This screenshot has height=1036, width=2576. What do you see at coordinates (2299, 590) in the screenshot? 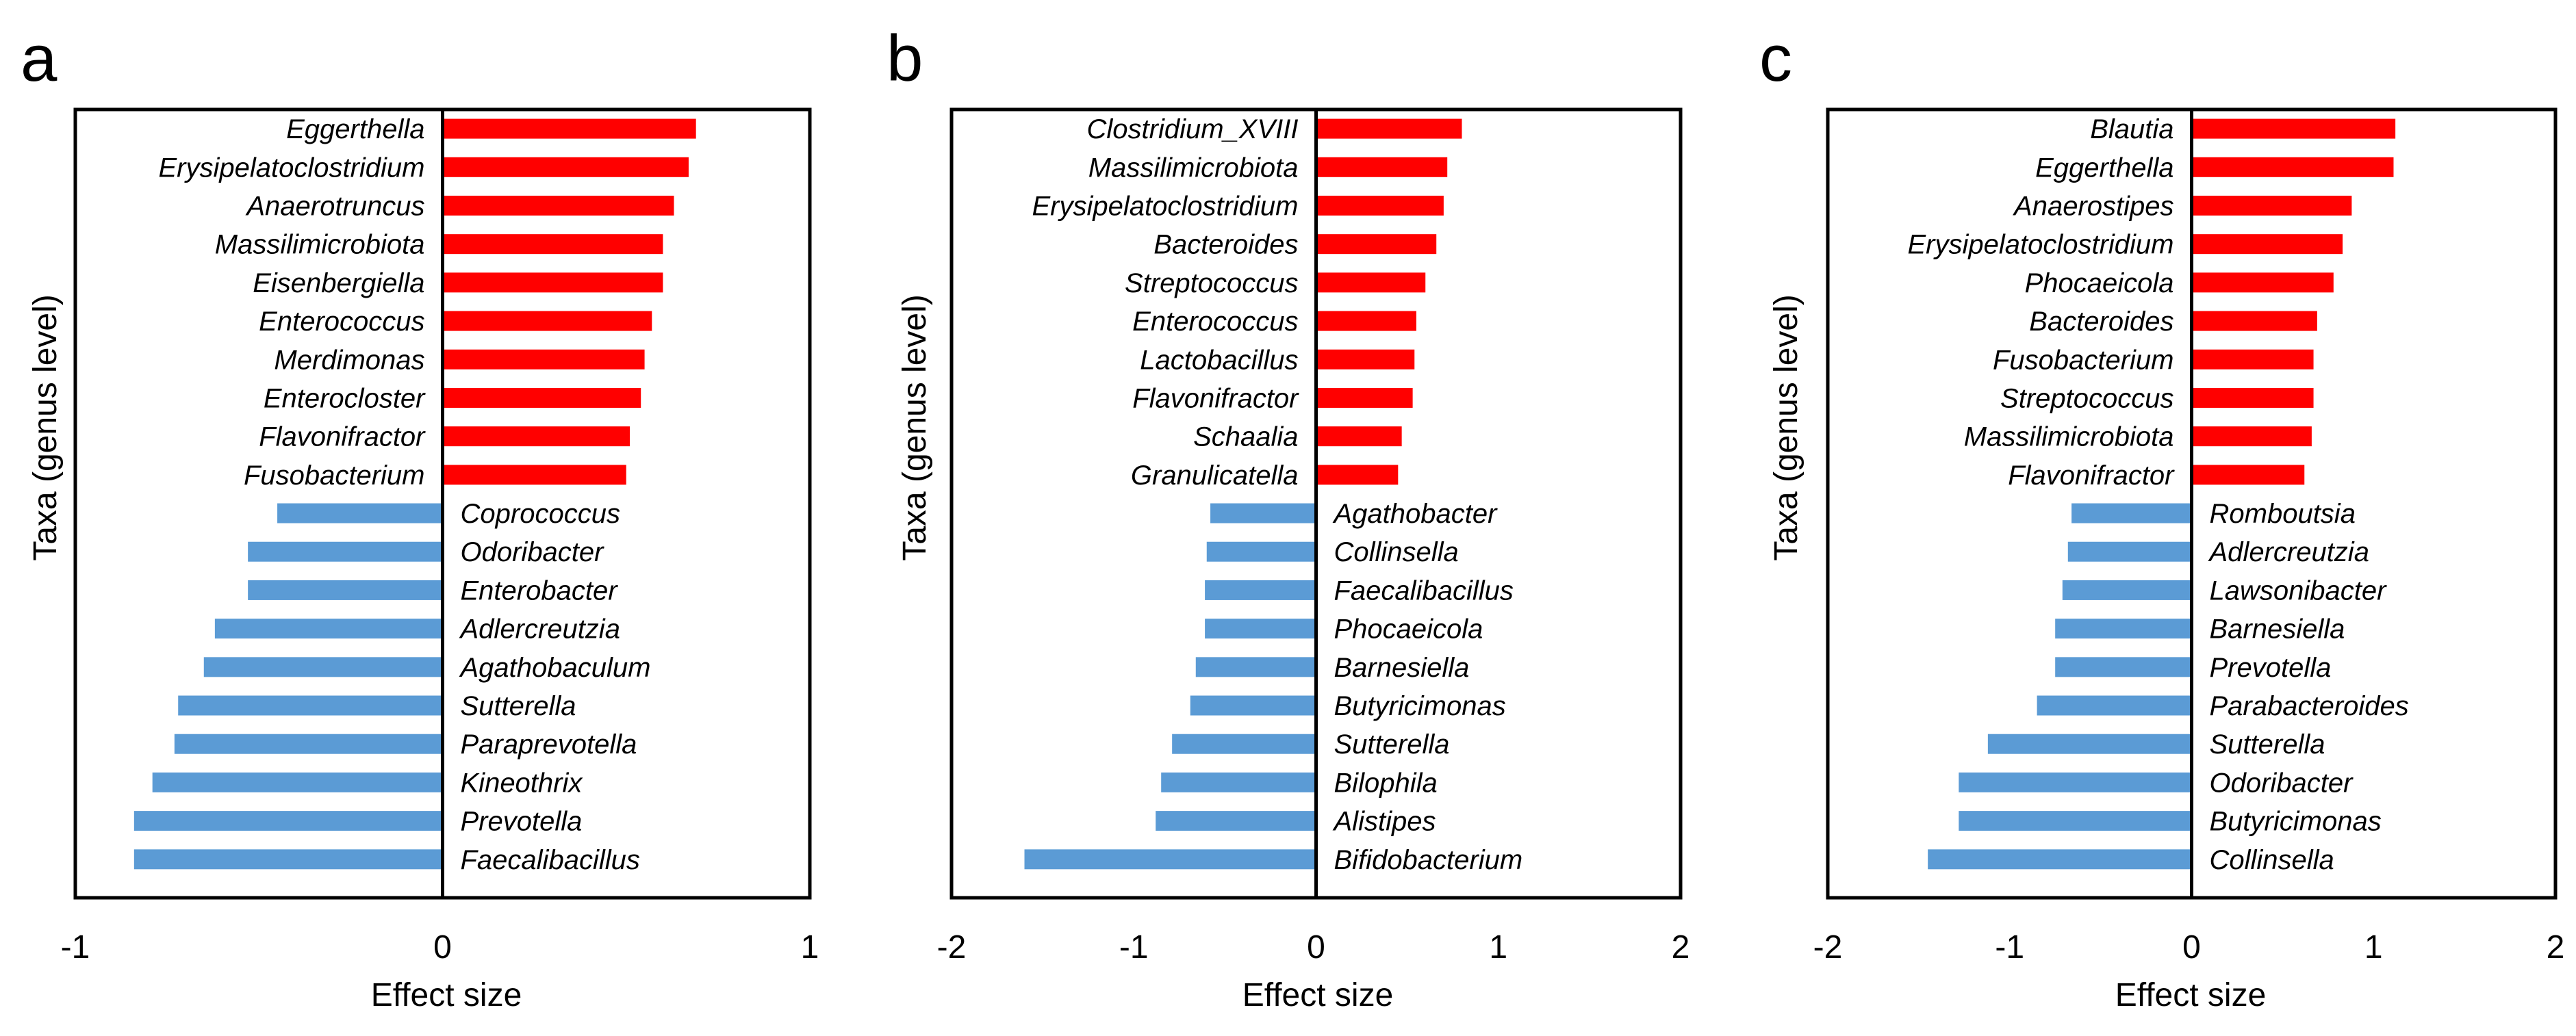
I see `taxon-label: Lawsonibacter` at bounding box center [2299, 590].